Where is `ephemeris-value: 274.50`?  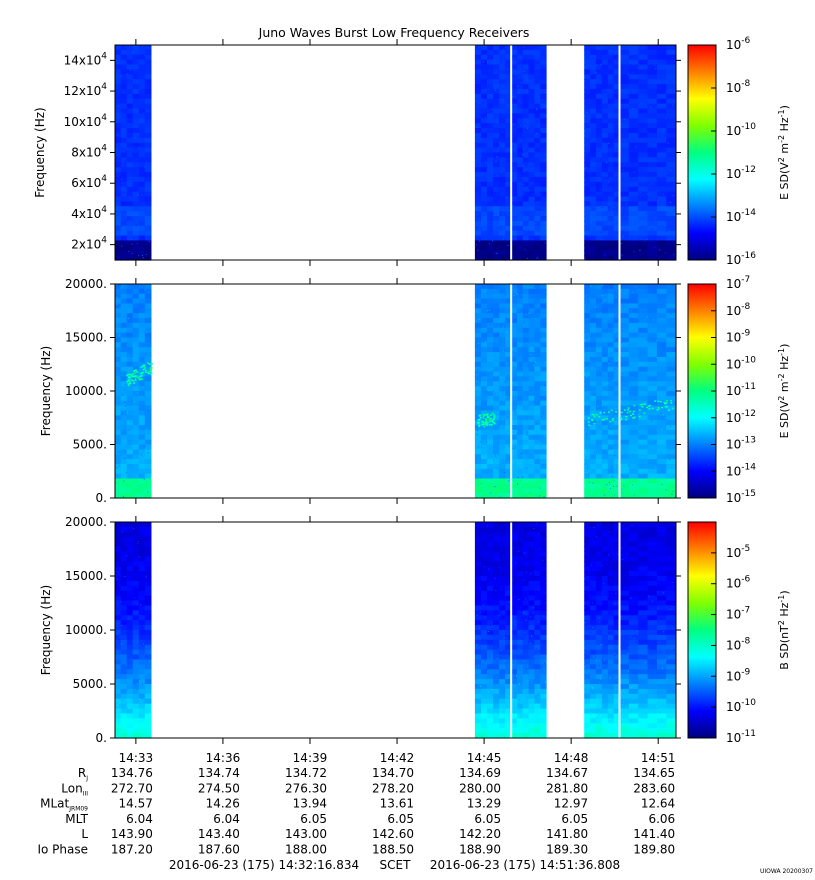 ephemeris-value: 274.50 is located at coordinates (219, 788).